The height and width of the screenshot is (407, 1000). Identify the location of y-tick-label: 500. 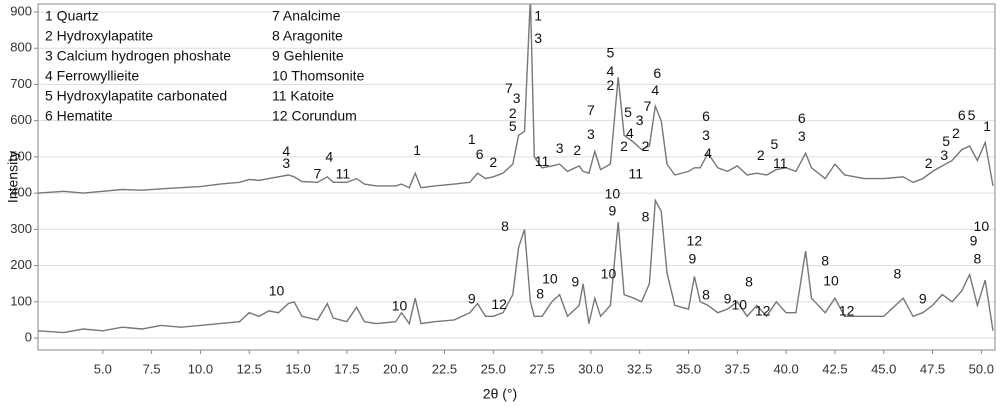
(21, 155).